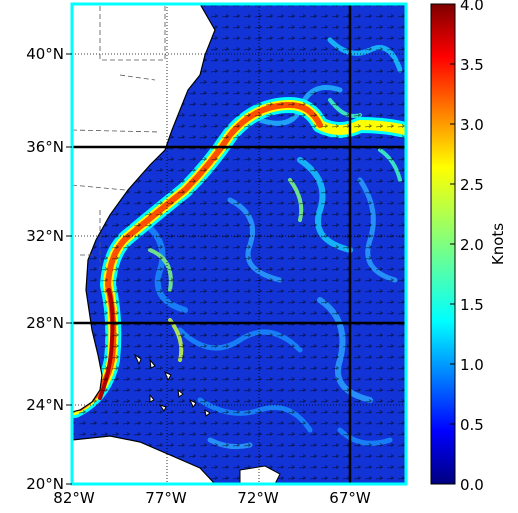  Describe the element at coordinates (45, 147) in the screenshot. I see `lat-label-36: 36°N` at that location.